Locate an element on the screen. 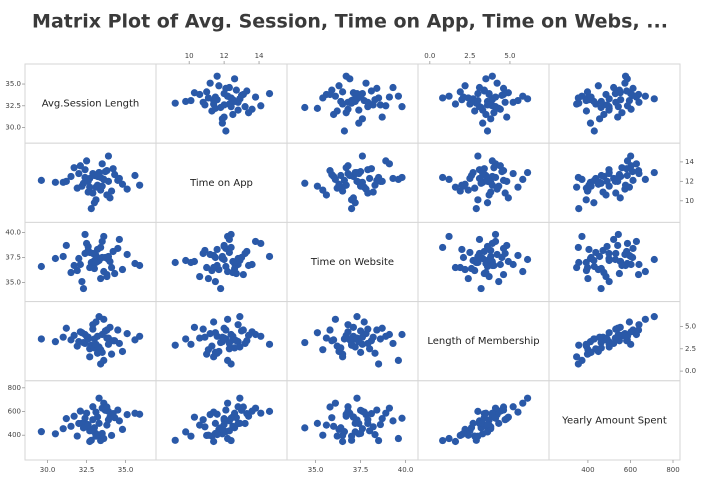  x-tick-label: 37.5 is located at coordinates (361, 470).